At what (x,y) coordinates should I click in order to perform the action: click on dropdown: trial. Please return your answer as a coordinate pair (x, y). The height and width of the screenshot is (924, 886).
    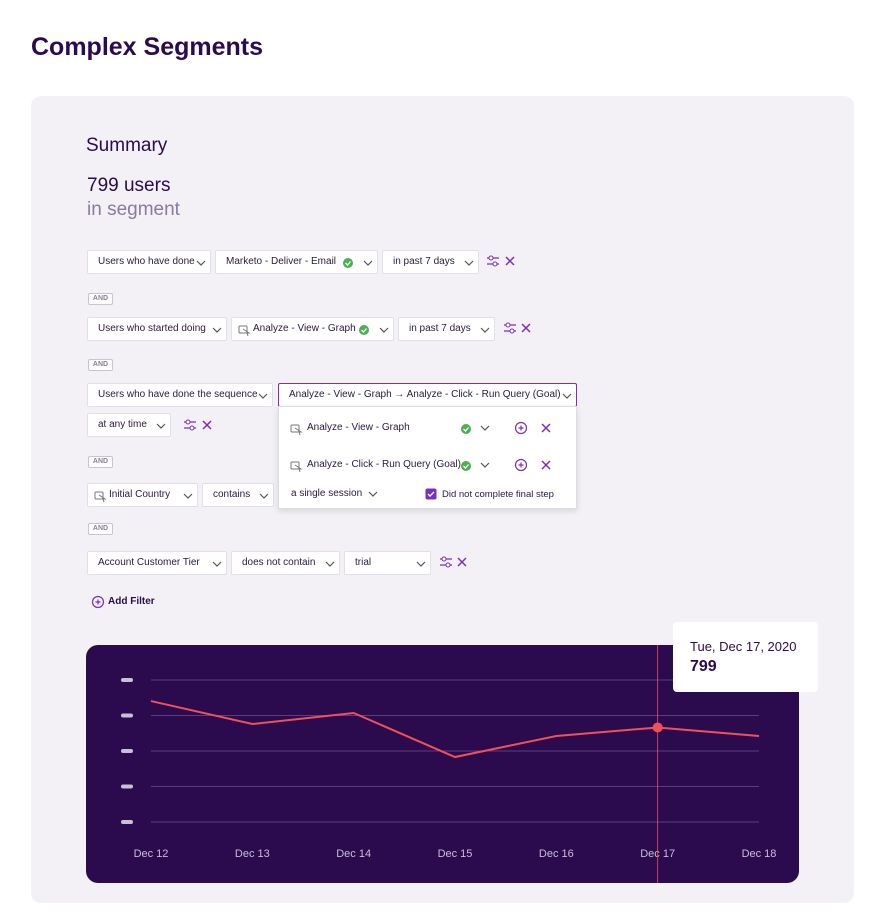
    Looking at the image, I should click on (387, 563).